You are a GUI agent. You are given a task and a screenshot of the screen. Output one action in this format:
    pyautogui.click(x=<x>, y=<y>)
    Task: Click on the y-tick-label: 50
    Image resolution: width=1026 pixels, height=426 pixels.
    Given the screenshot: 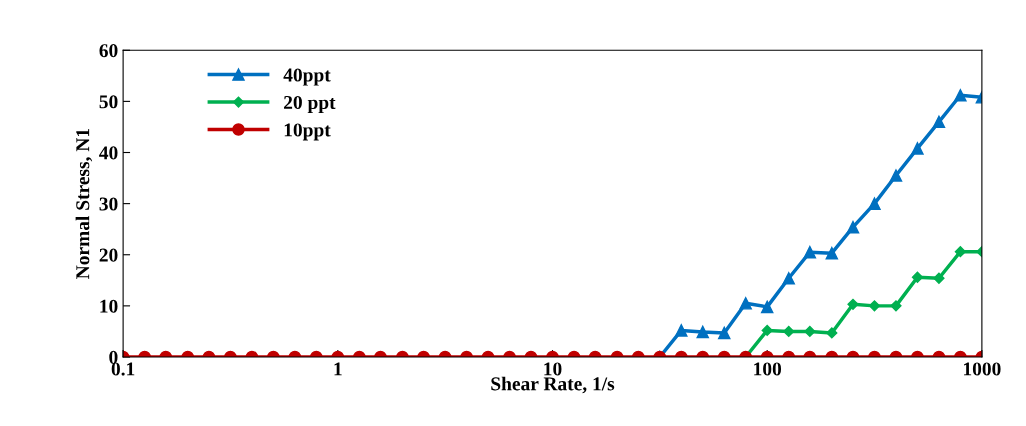 What is the action you would take?
    pyautogui.click(x=108, y=102)
    